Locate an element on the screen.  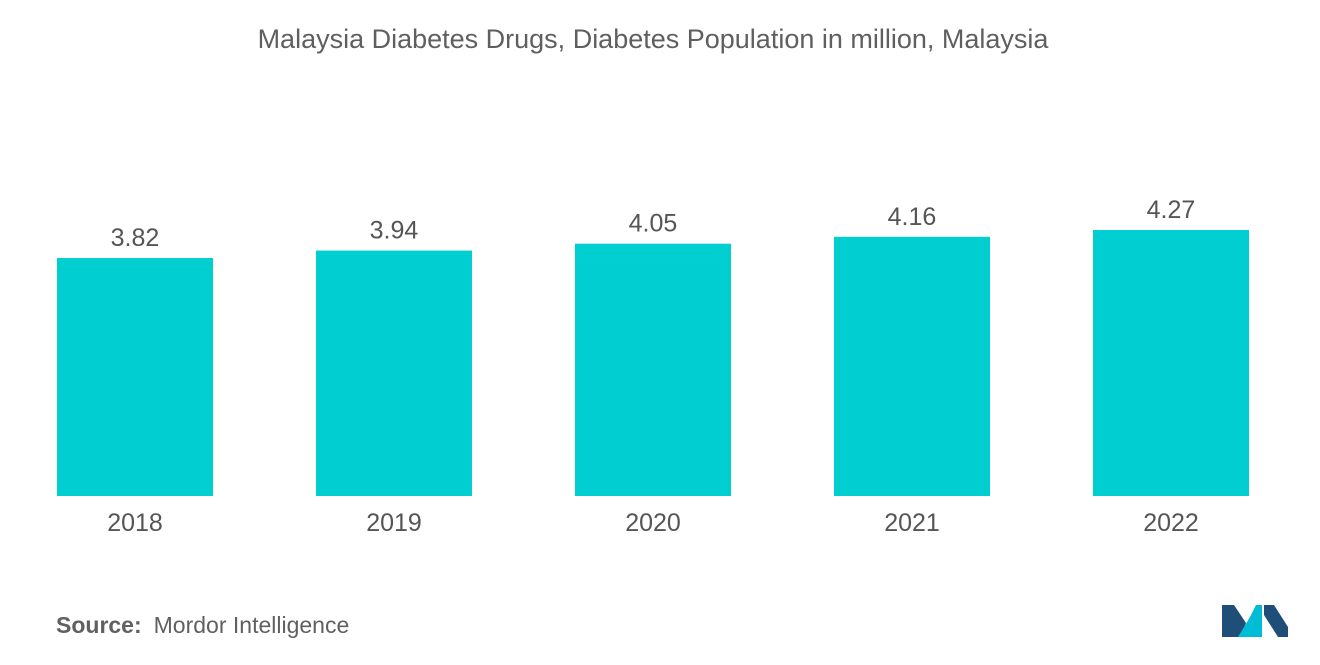
data-label-2018: 3.82 is located at coordinates (135, 238).